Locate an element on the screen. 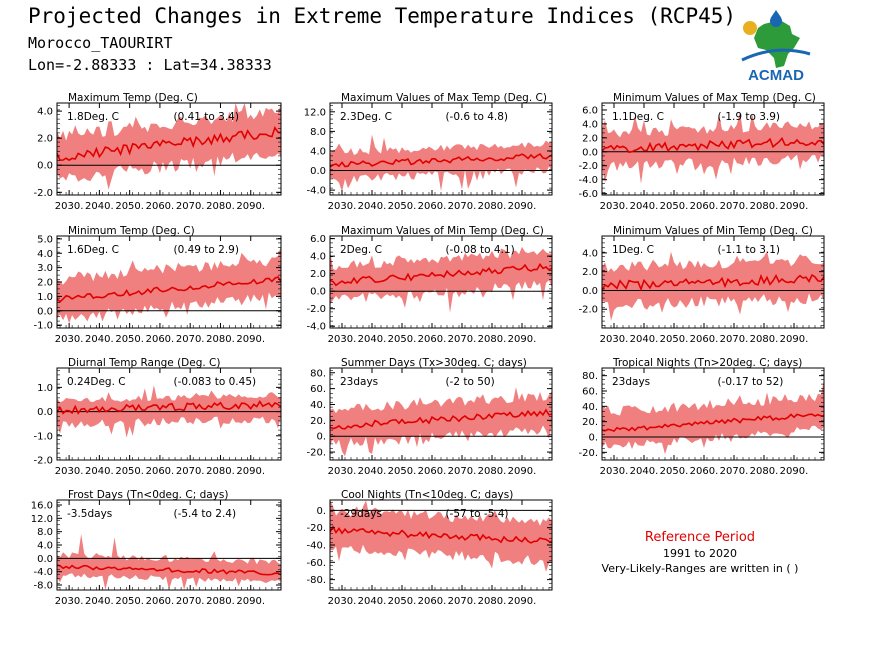 This screenshot has width=879, height=659. change-value: 0.24Deg. C is located at coordinates (96, 382).